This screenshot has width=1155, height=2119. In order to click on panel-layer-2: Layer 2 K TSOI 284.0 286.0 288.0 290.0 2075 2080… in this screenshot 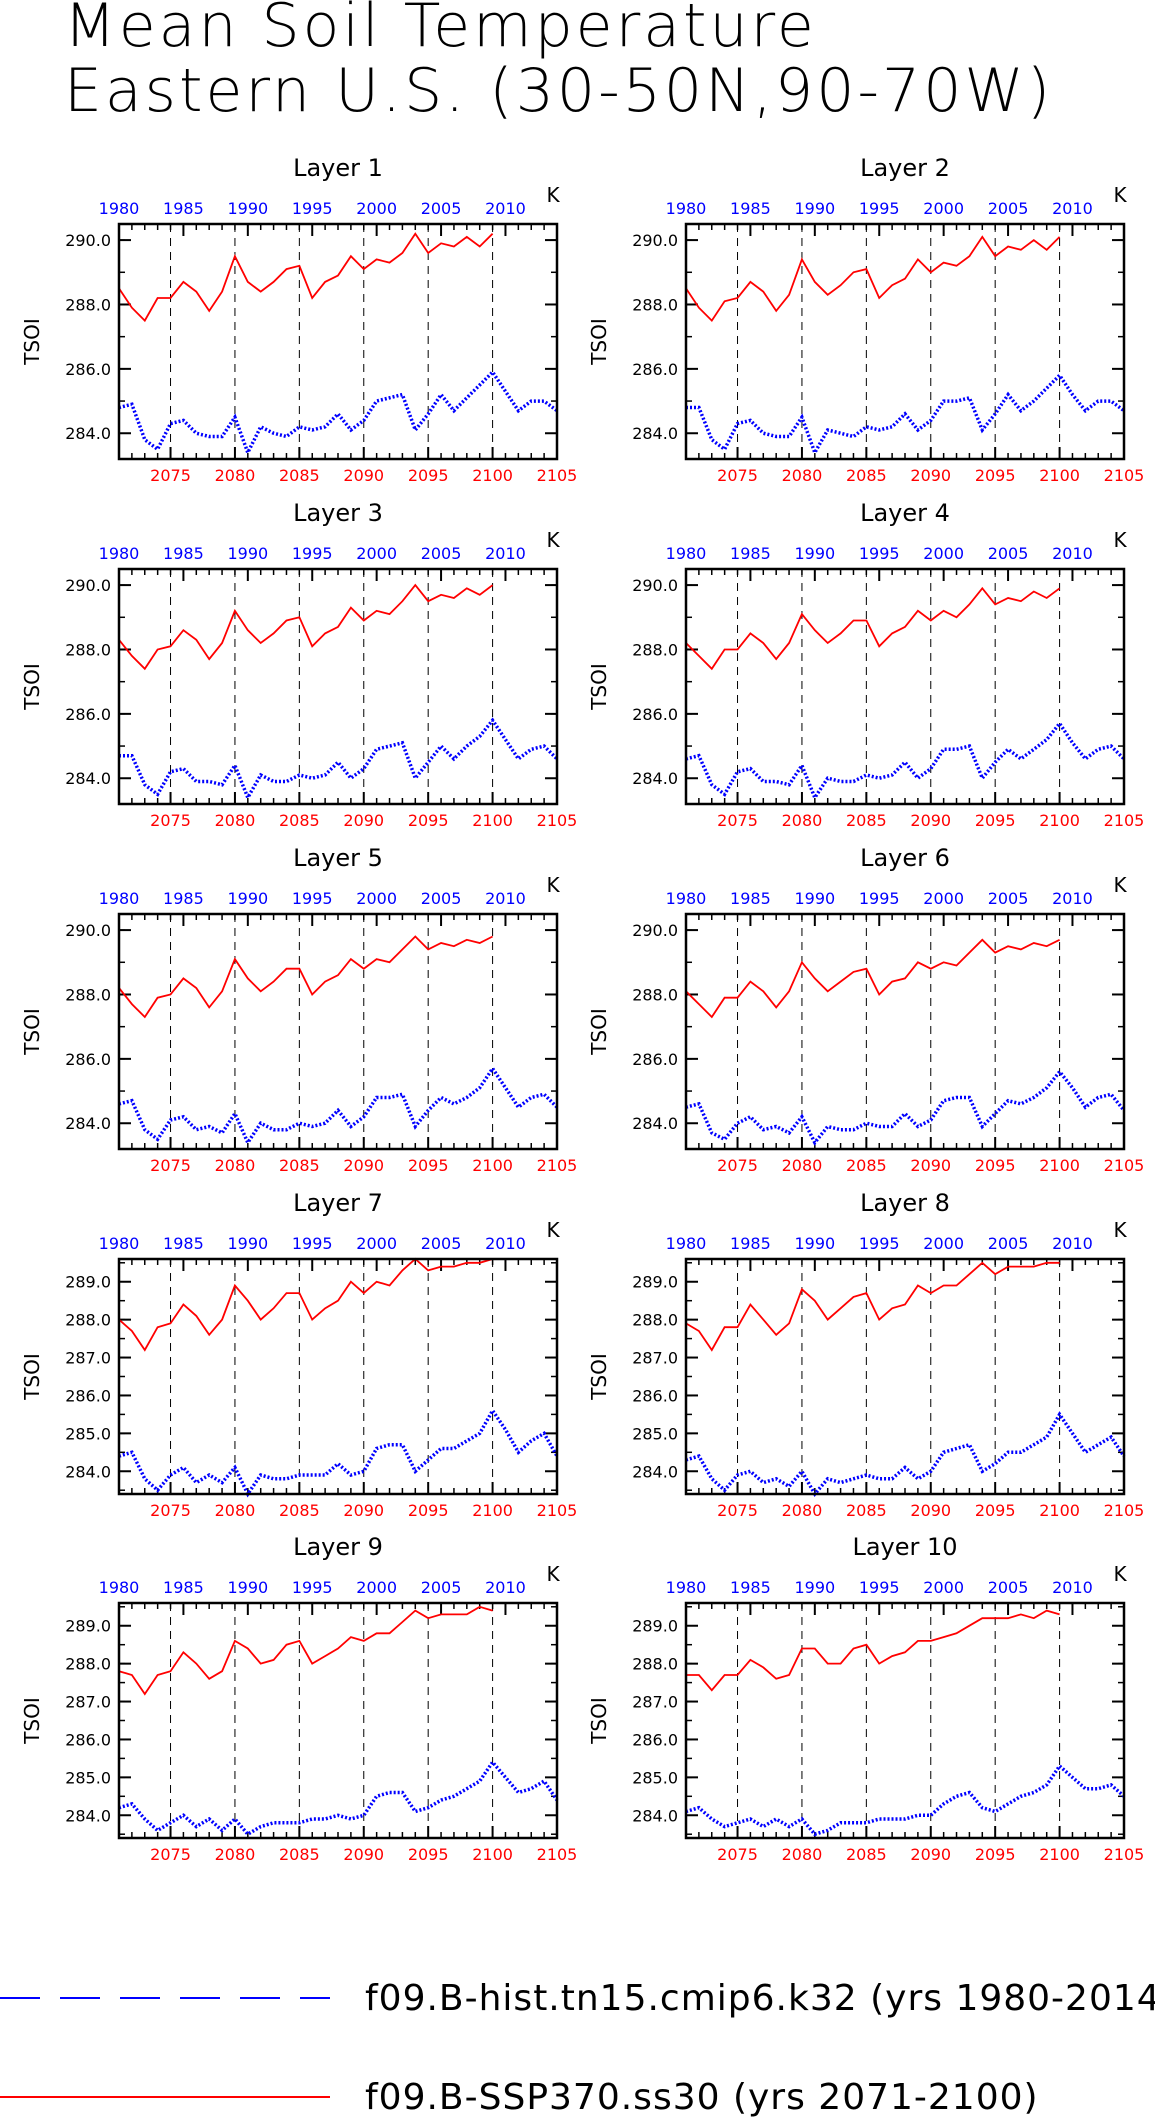, I will do `click(865, 319)`.